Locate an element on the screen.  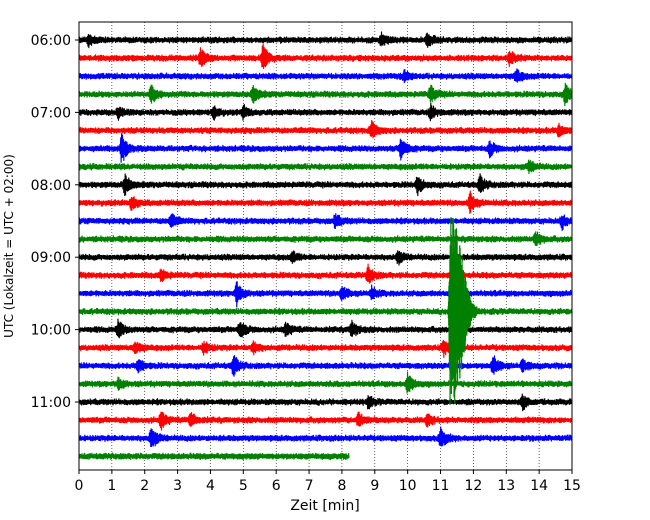
x-tick-label: 8 is located at coordinates (341, 486).